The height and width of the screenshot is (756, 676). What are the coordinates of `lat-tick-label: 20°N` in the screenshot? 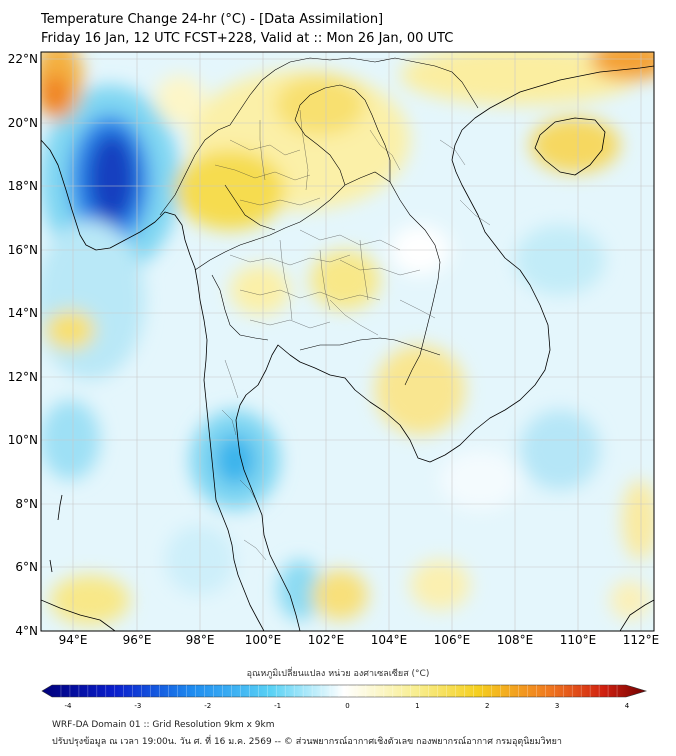 It's located at (23, 123).